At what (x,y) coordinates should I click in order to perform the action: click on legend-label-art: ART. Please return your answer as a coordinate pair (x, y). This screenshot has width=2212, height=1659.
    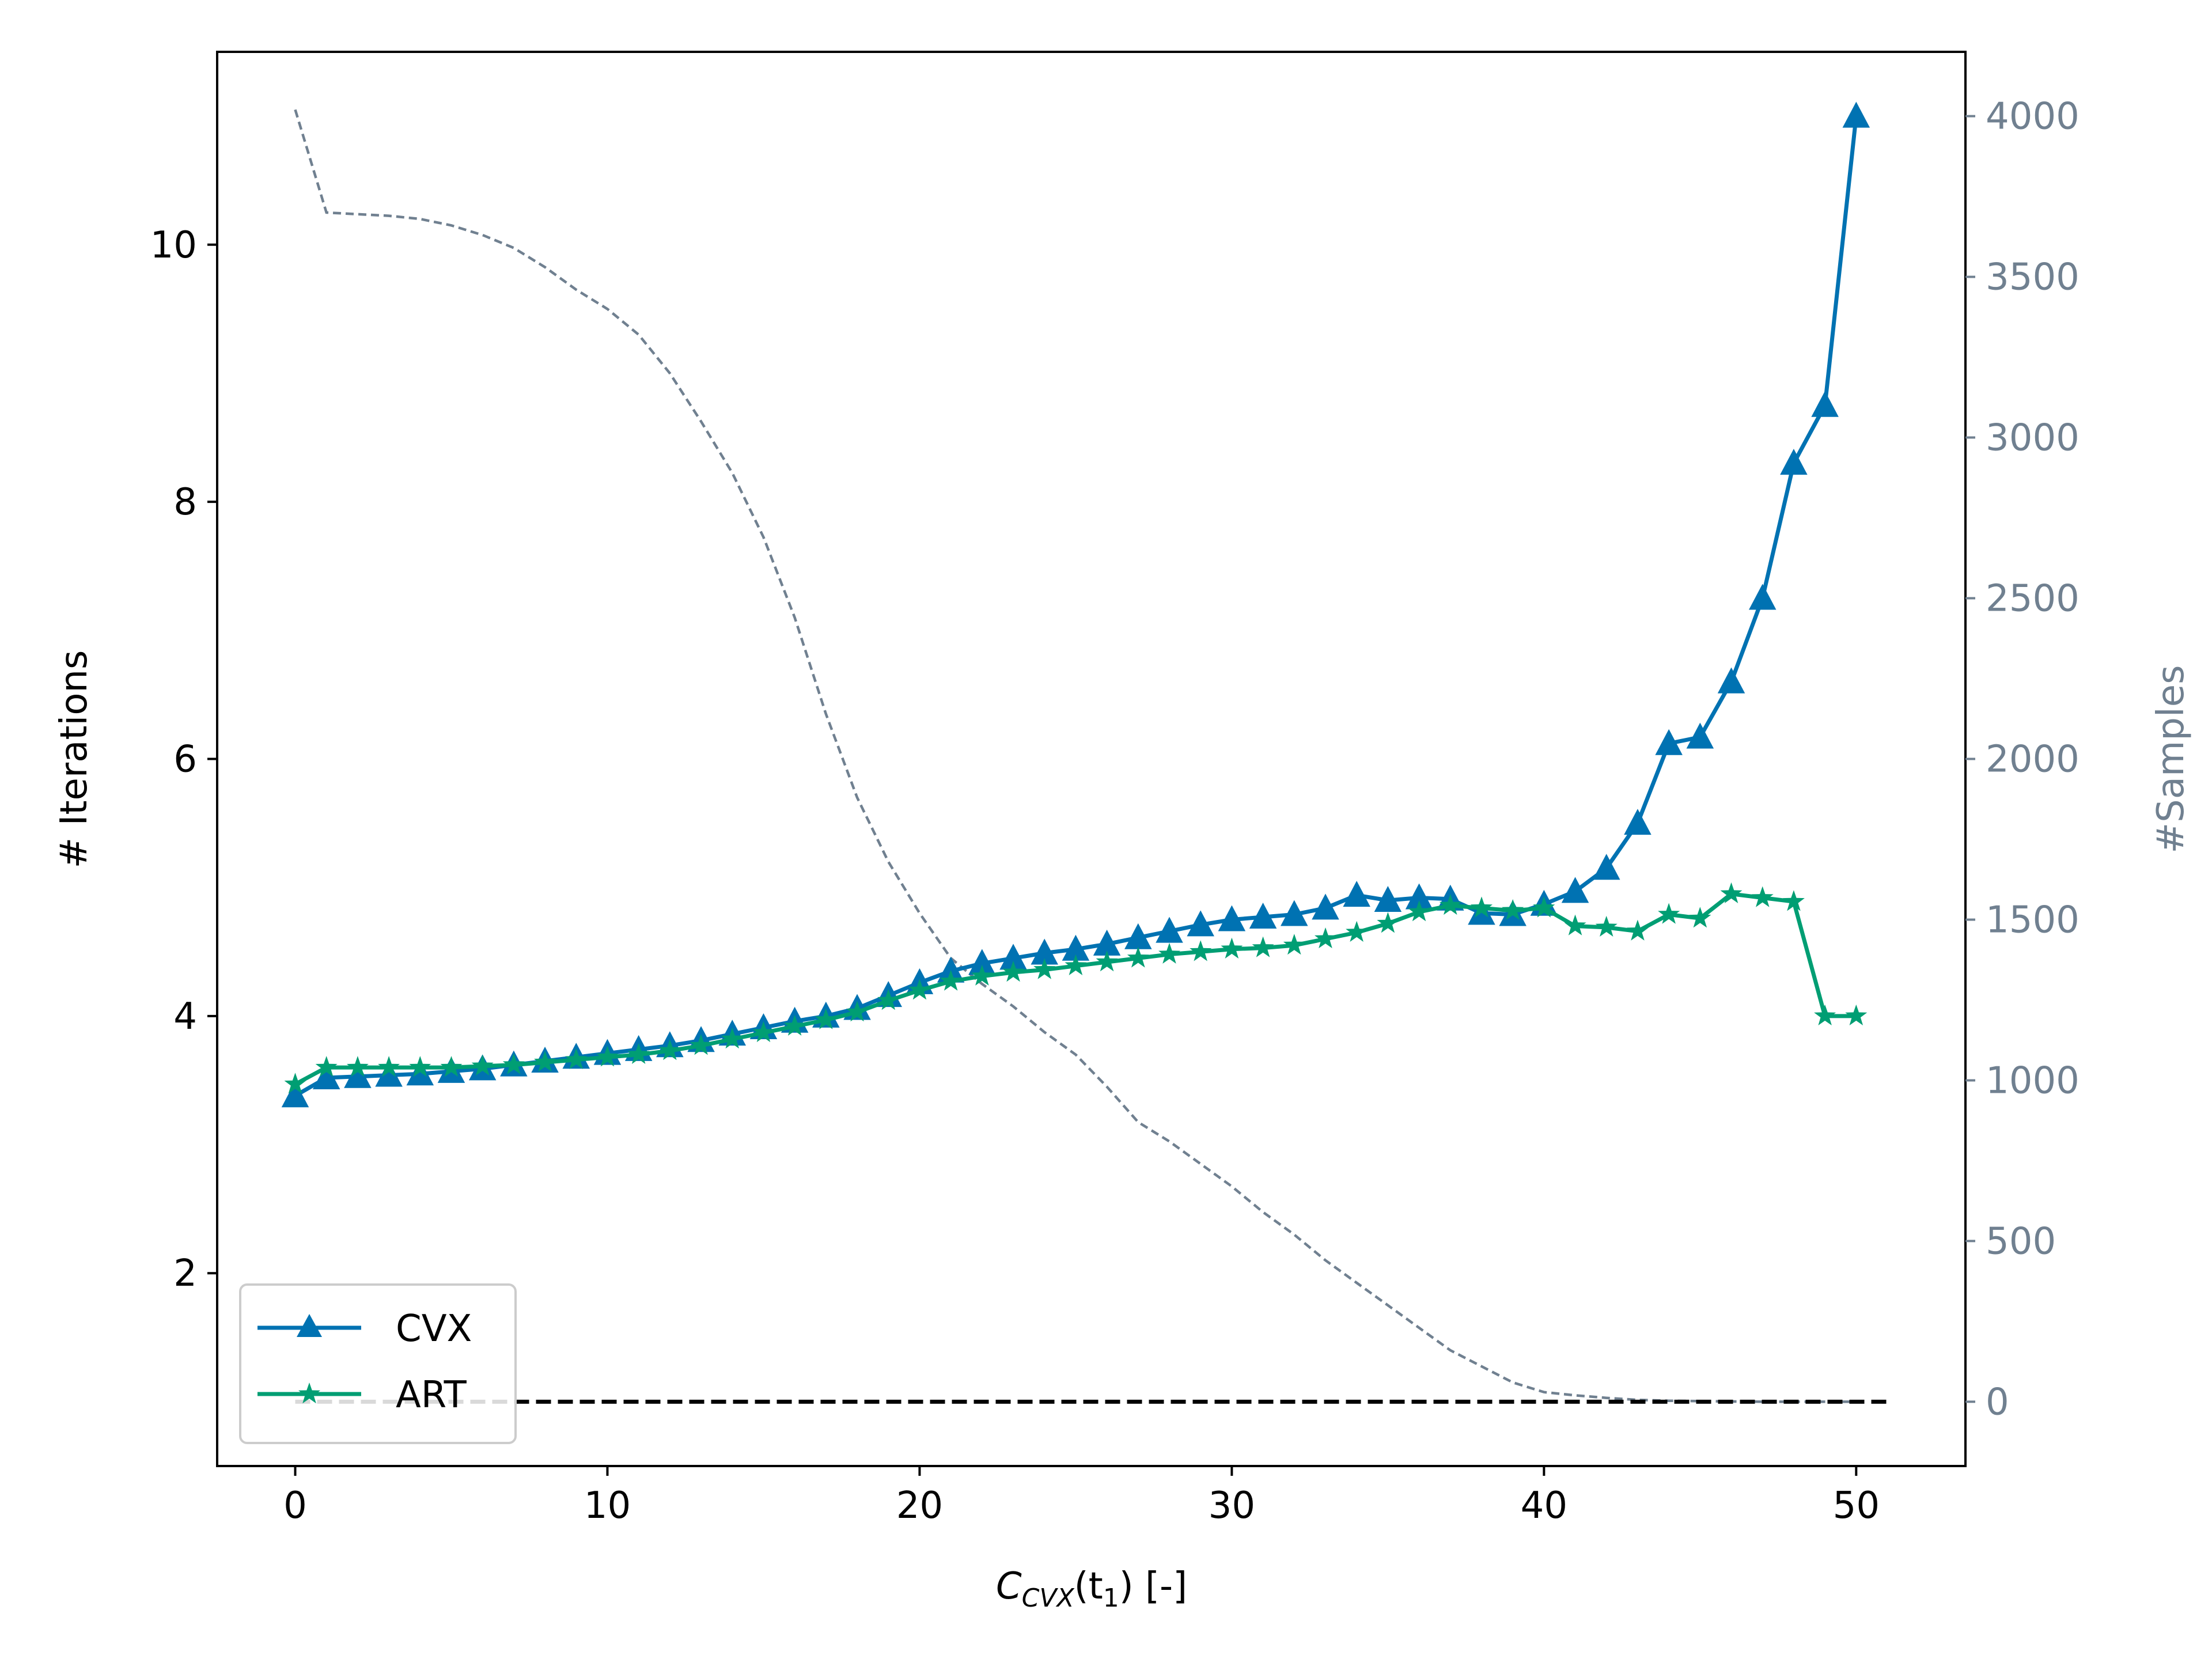
    Looking at the image, I should click on (431, 1395).